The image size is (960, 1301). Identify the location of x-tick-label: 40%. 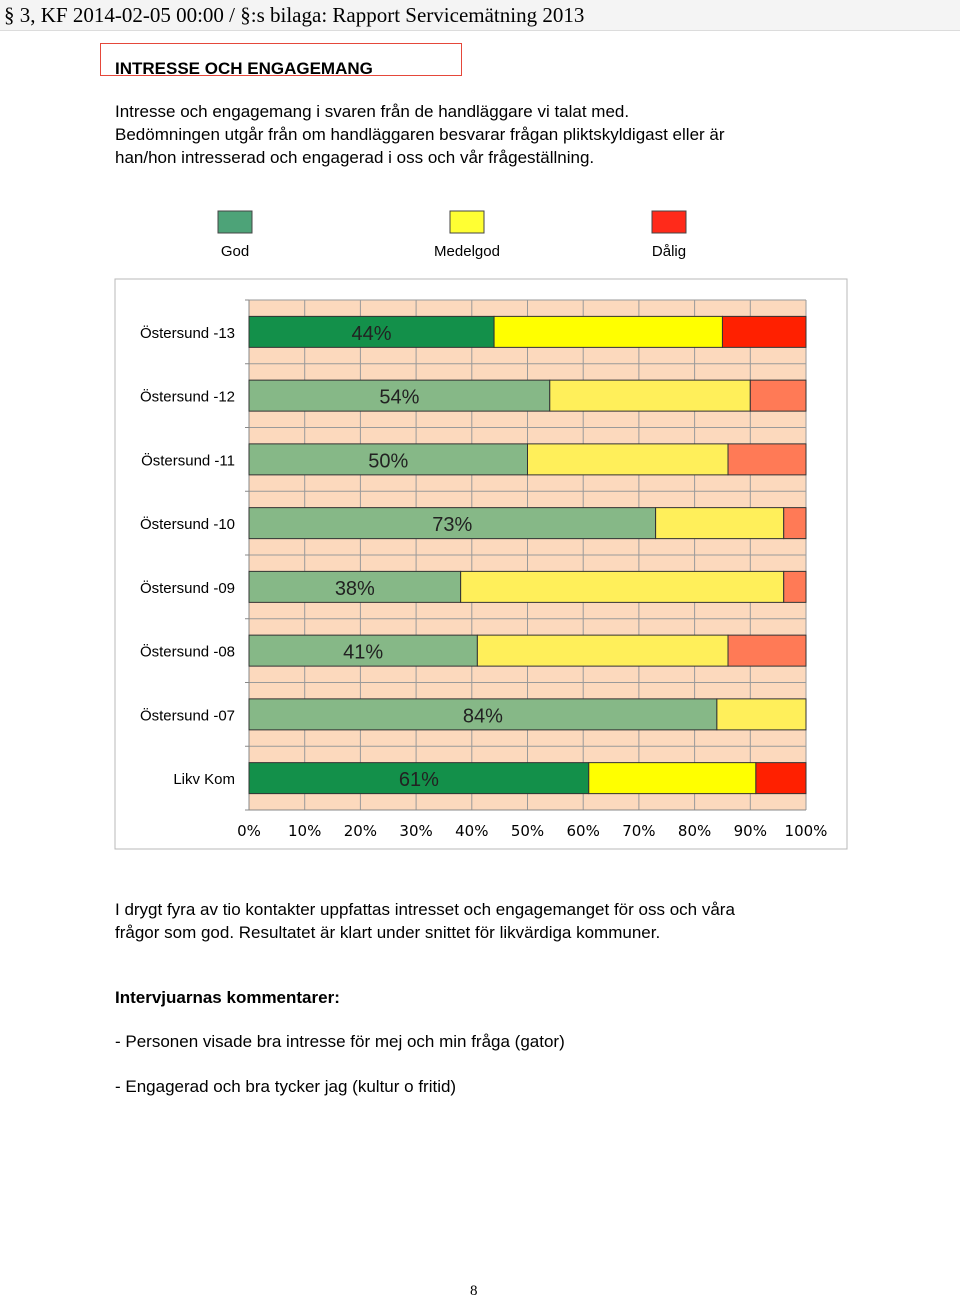
(471, 831).